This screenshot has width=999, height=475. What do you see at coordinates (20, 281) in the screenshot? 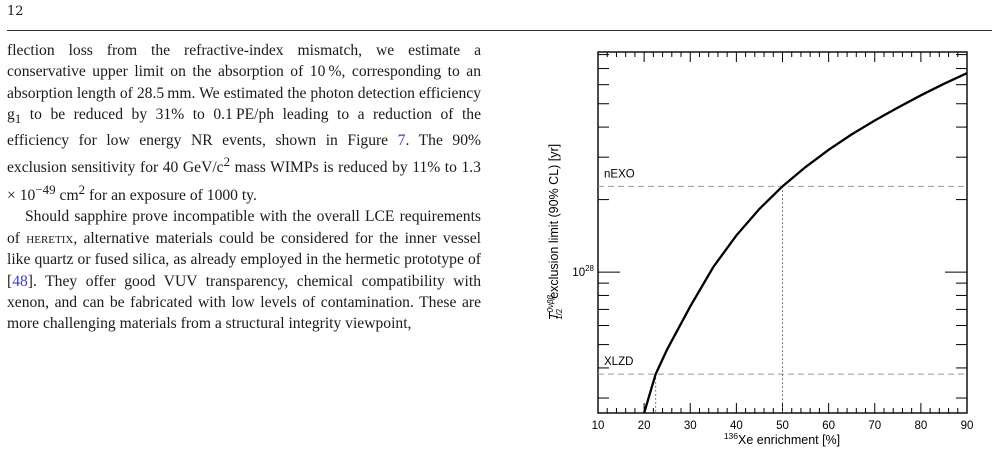
I see `citation-link: 48` at bounding box center [20, 281].